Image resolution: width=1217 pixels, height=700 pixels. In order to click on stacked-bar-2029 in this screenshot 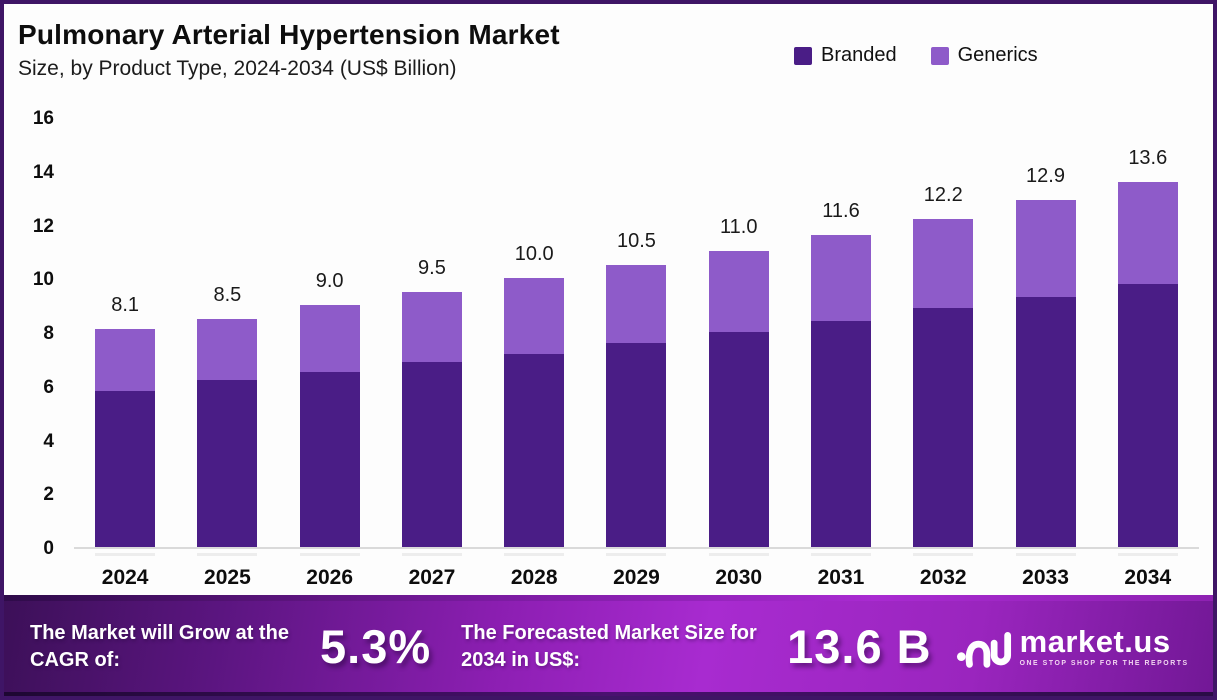, I will do `click(636, 405)`.